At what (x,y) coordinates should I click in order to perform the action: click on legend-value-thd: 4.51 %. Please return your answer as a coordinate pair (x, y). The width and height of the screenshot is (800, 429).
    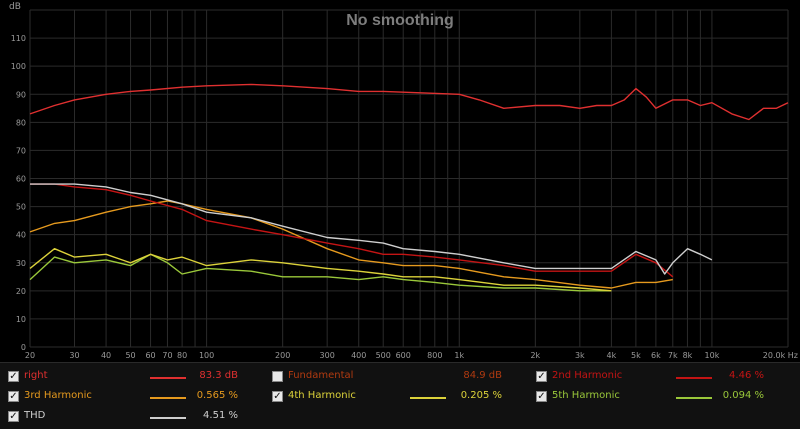
    Looking at the image, I should click on (220, 415).